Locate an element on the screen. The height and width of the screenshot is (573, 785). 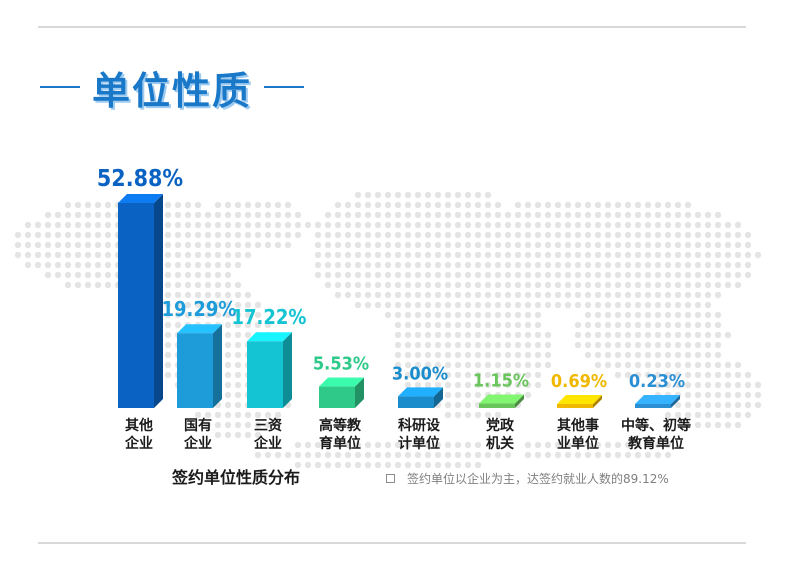
category-label: 科研设 is located at coordinates (419, 425).